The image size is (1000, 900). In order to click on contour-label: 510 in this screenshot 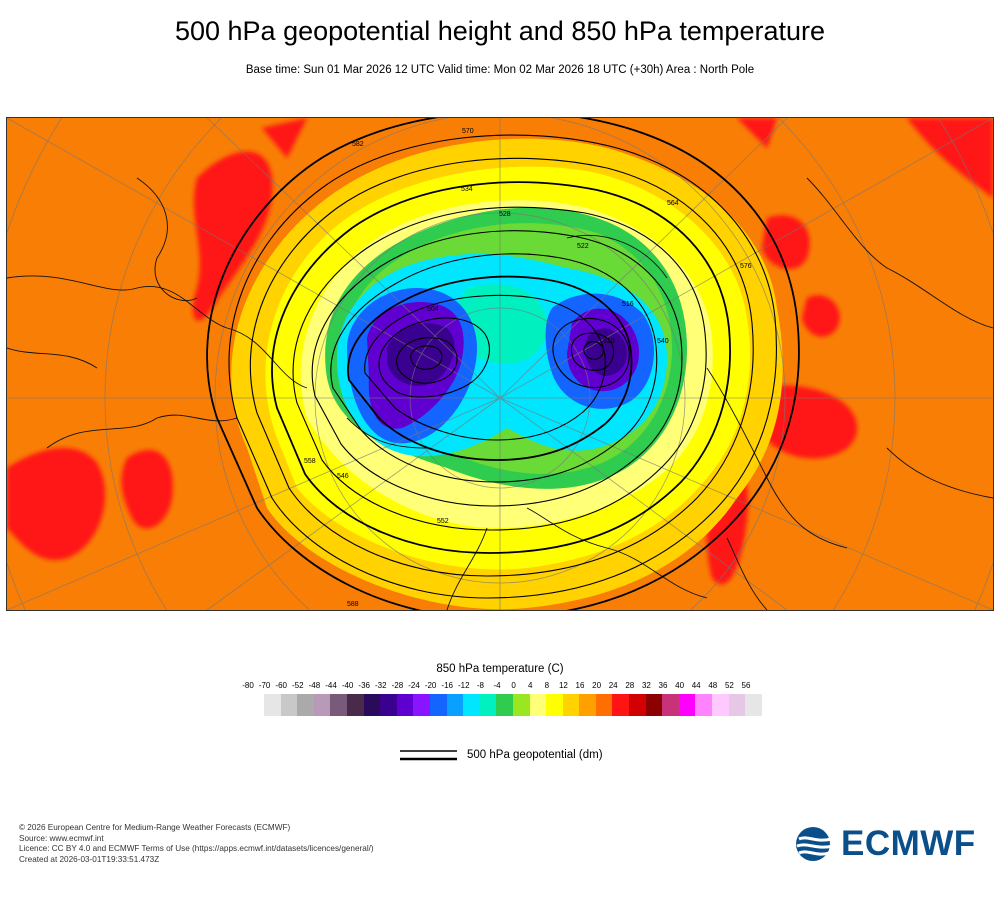, I will do `click(609, 341)`.